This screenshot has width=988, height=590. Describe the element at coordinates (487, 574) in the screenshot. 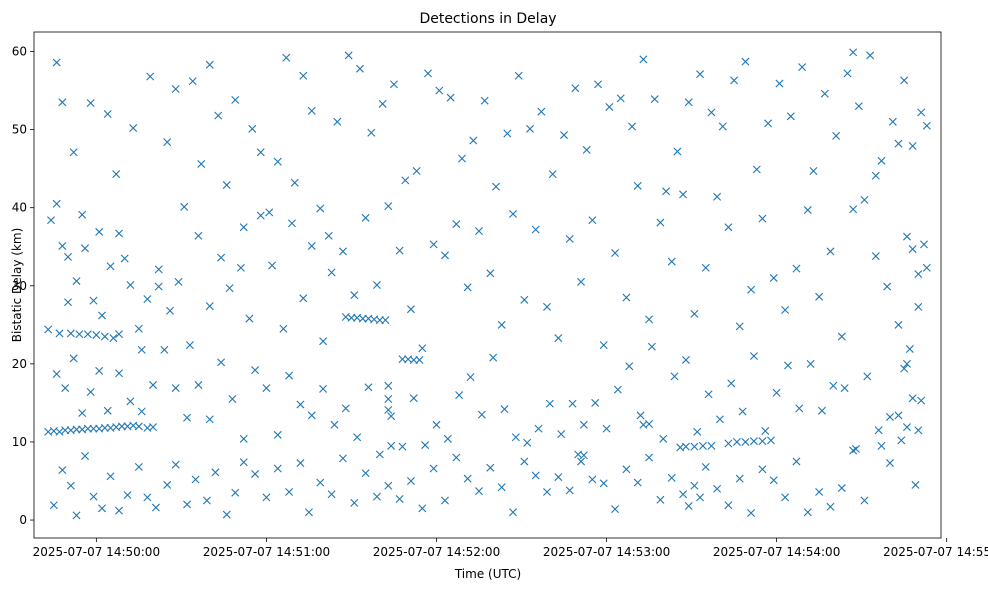

I see `x-axis-label: Time (UTC)` at that location.